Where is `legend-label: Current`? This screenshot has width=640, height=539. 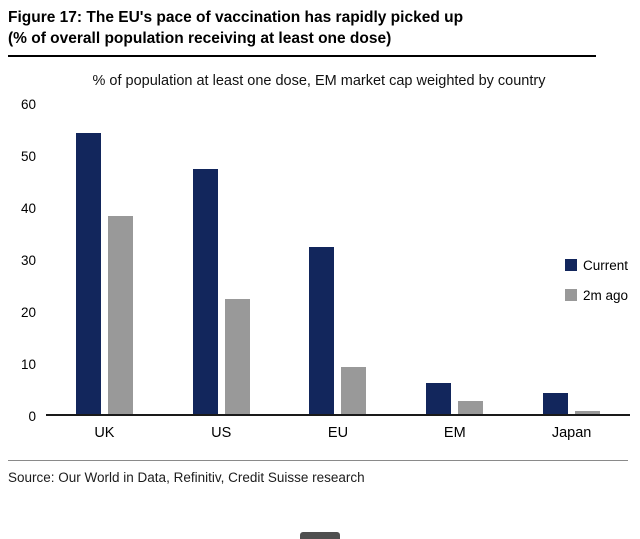 legend-label: Current is located at coordinates (605, 265).